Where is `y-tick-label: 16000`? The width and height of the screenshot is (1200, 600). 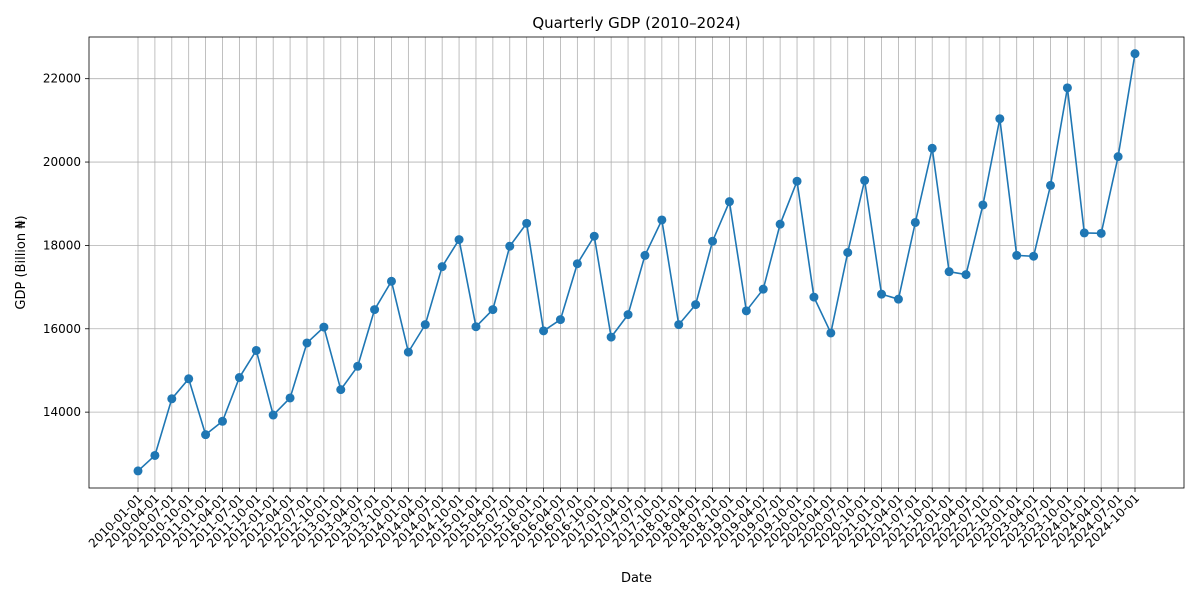
y-tick-label: 16000 is located at coordinates (62, 329).